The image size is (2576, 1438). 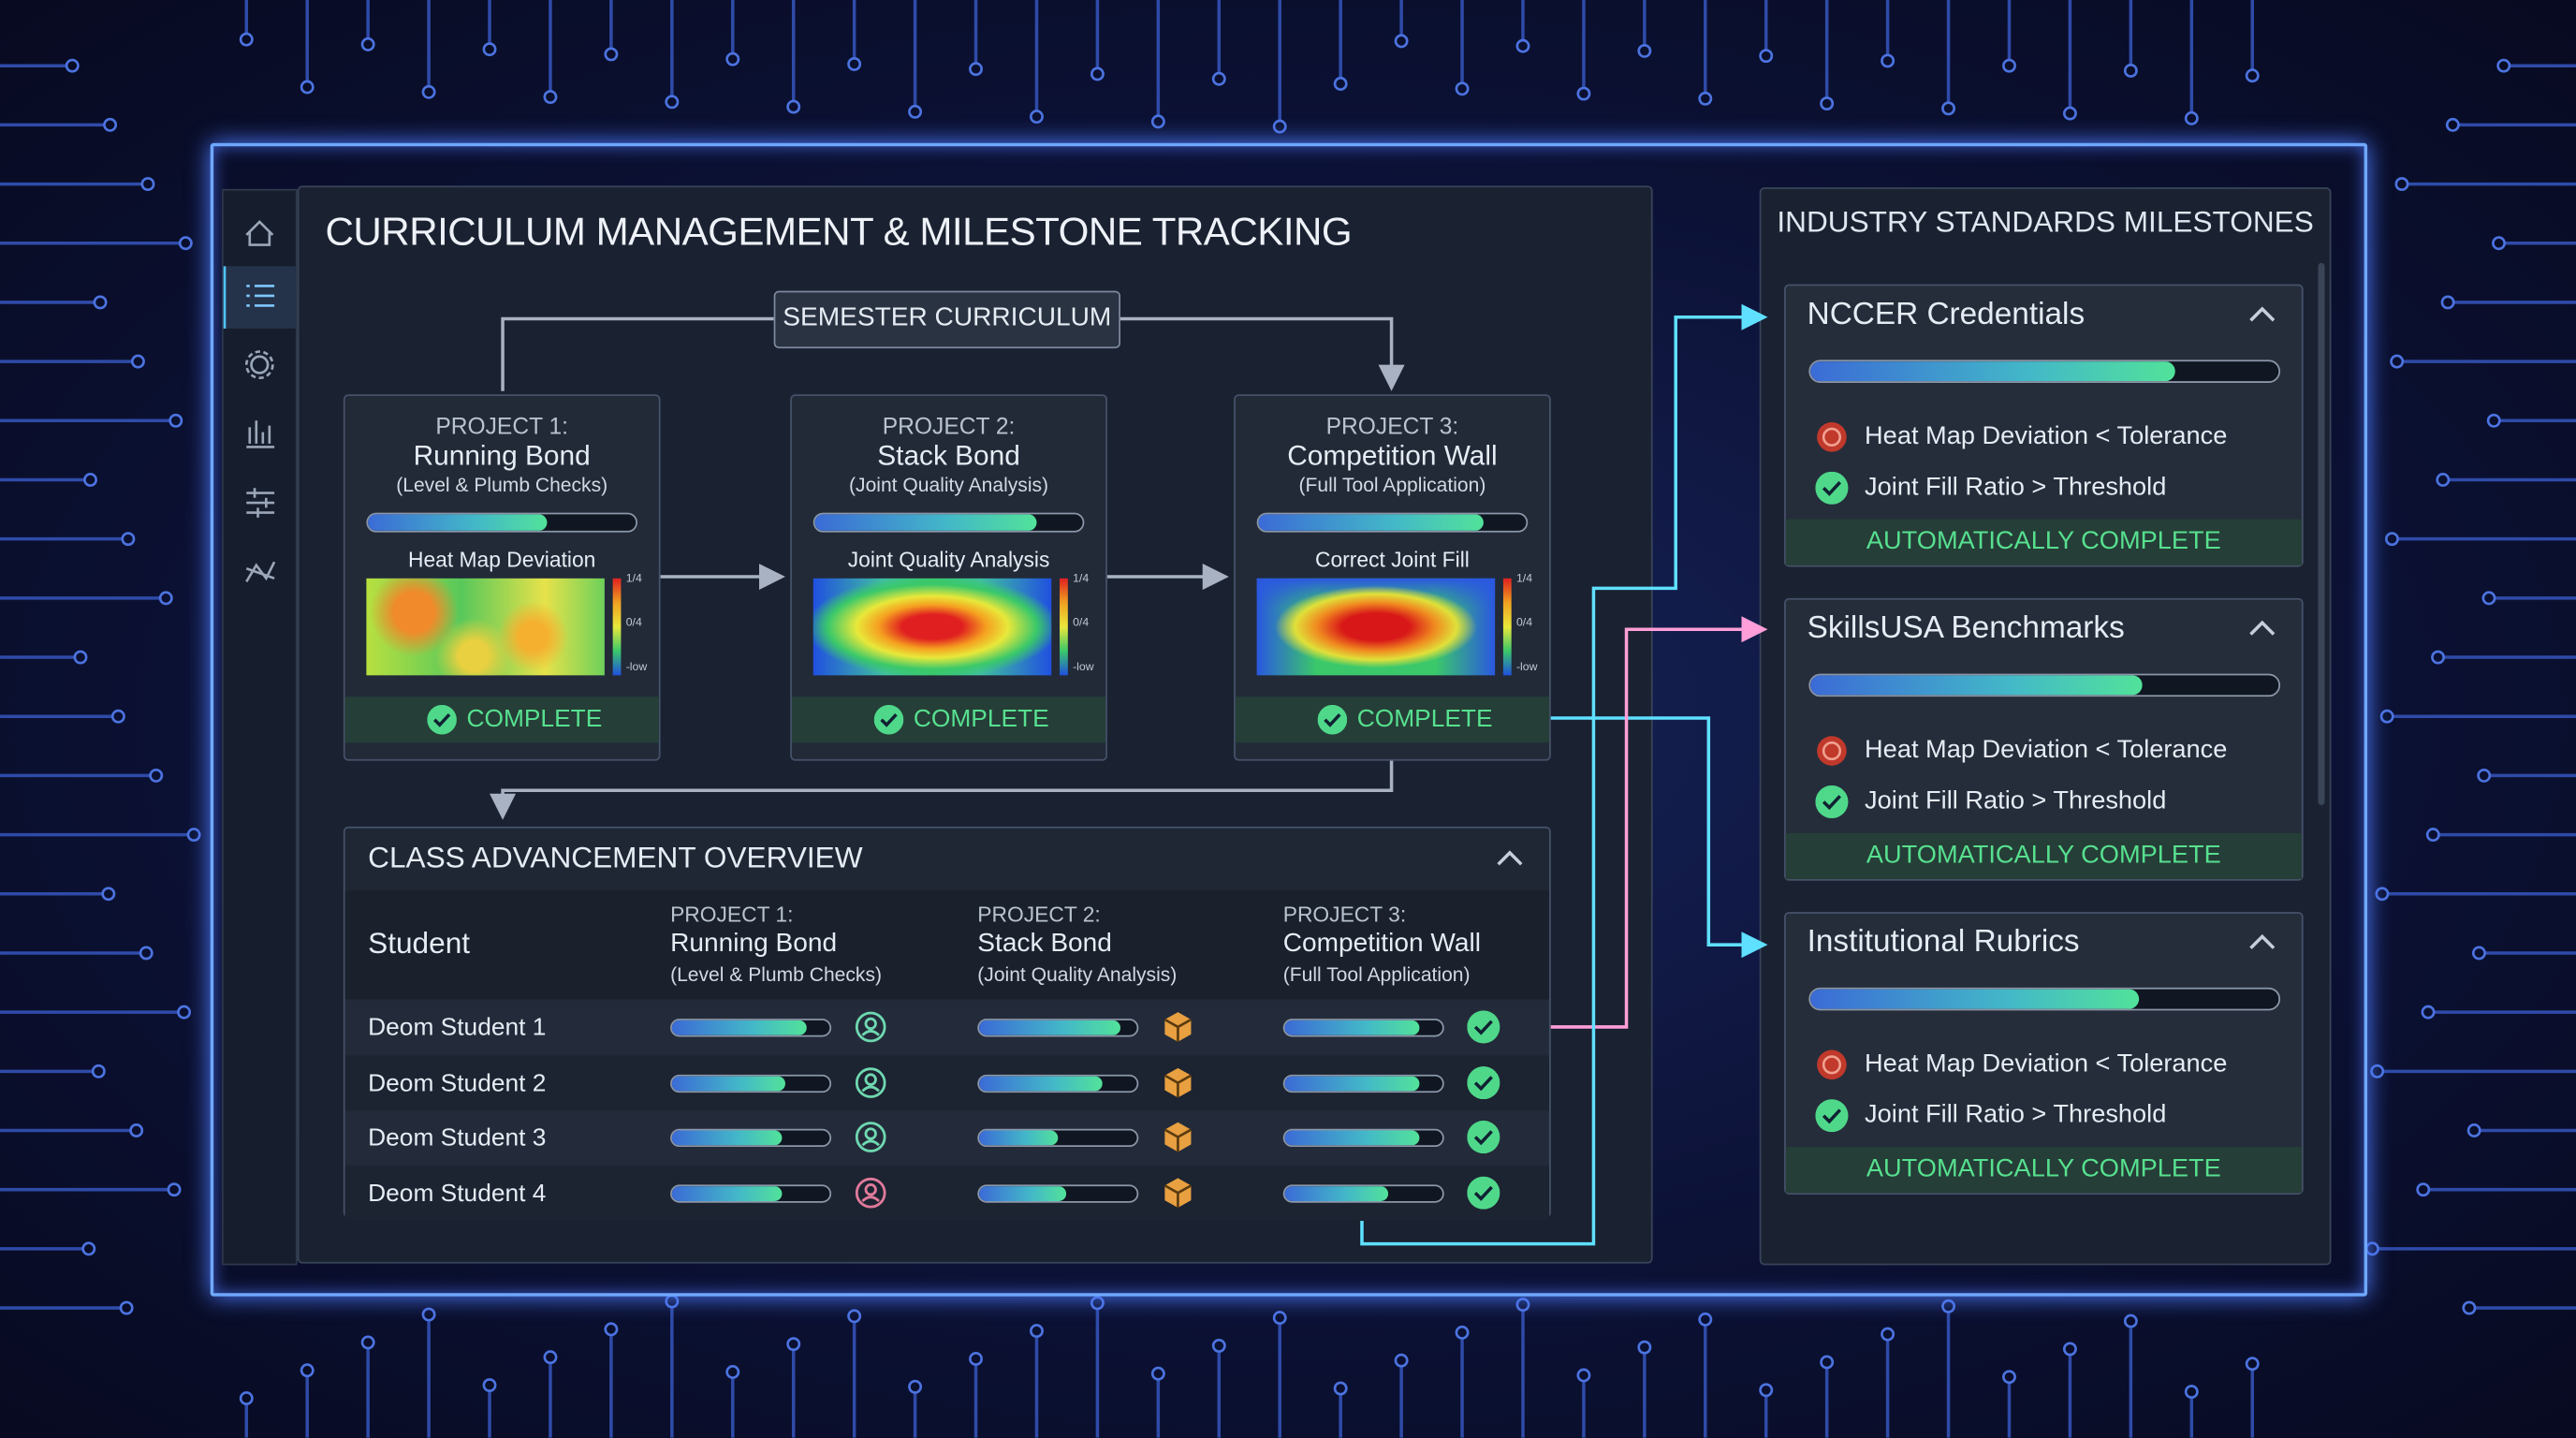 What do you see at coordinates (260, 296) in the screenshot?
I see `list-icon` at bounding box center [260, 296].